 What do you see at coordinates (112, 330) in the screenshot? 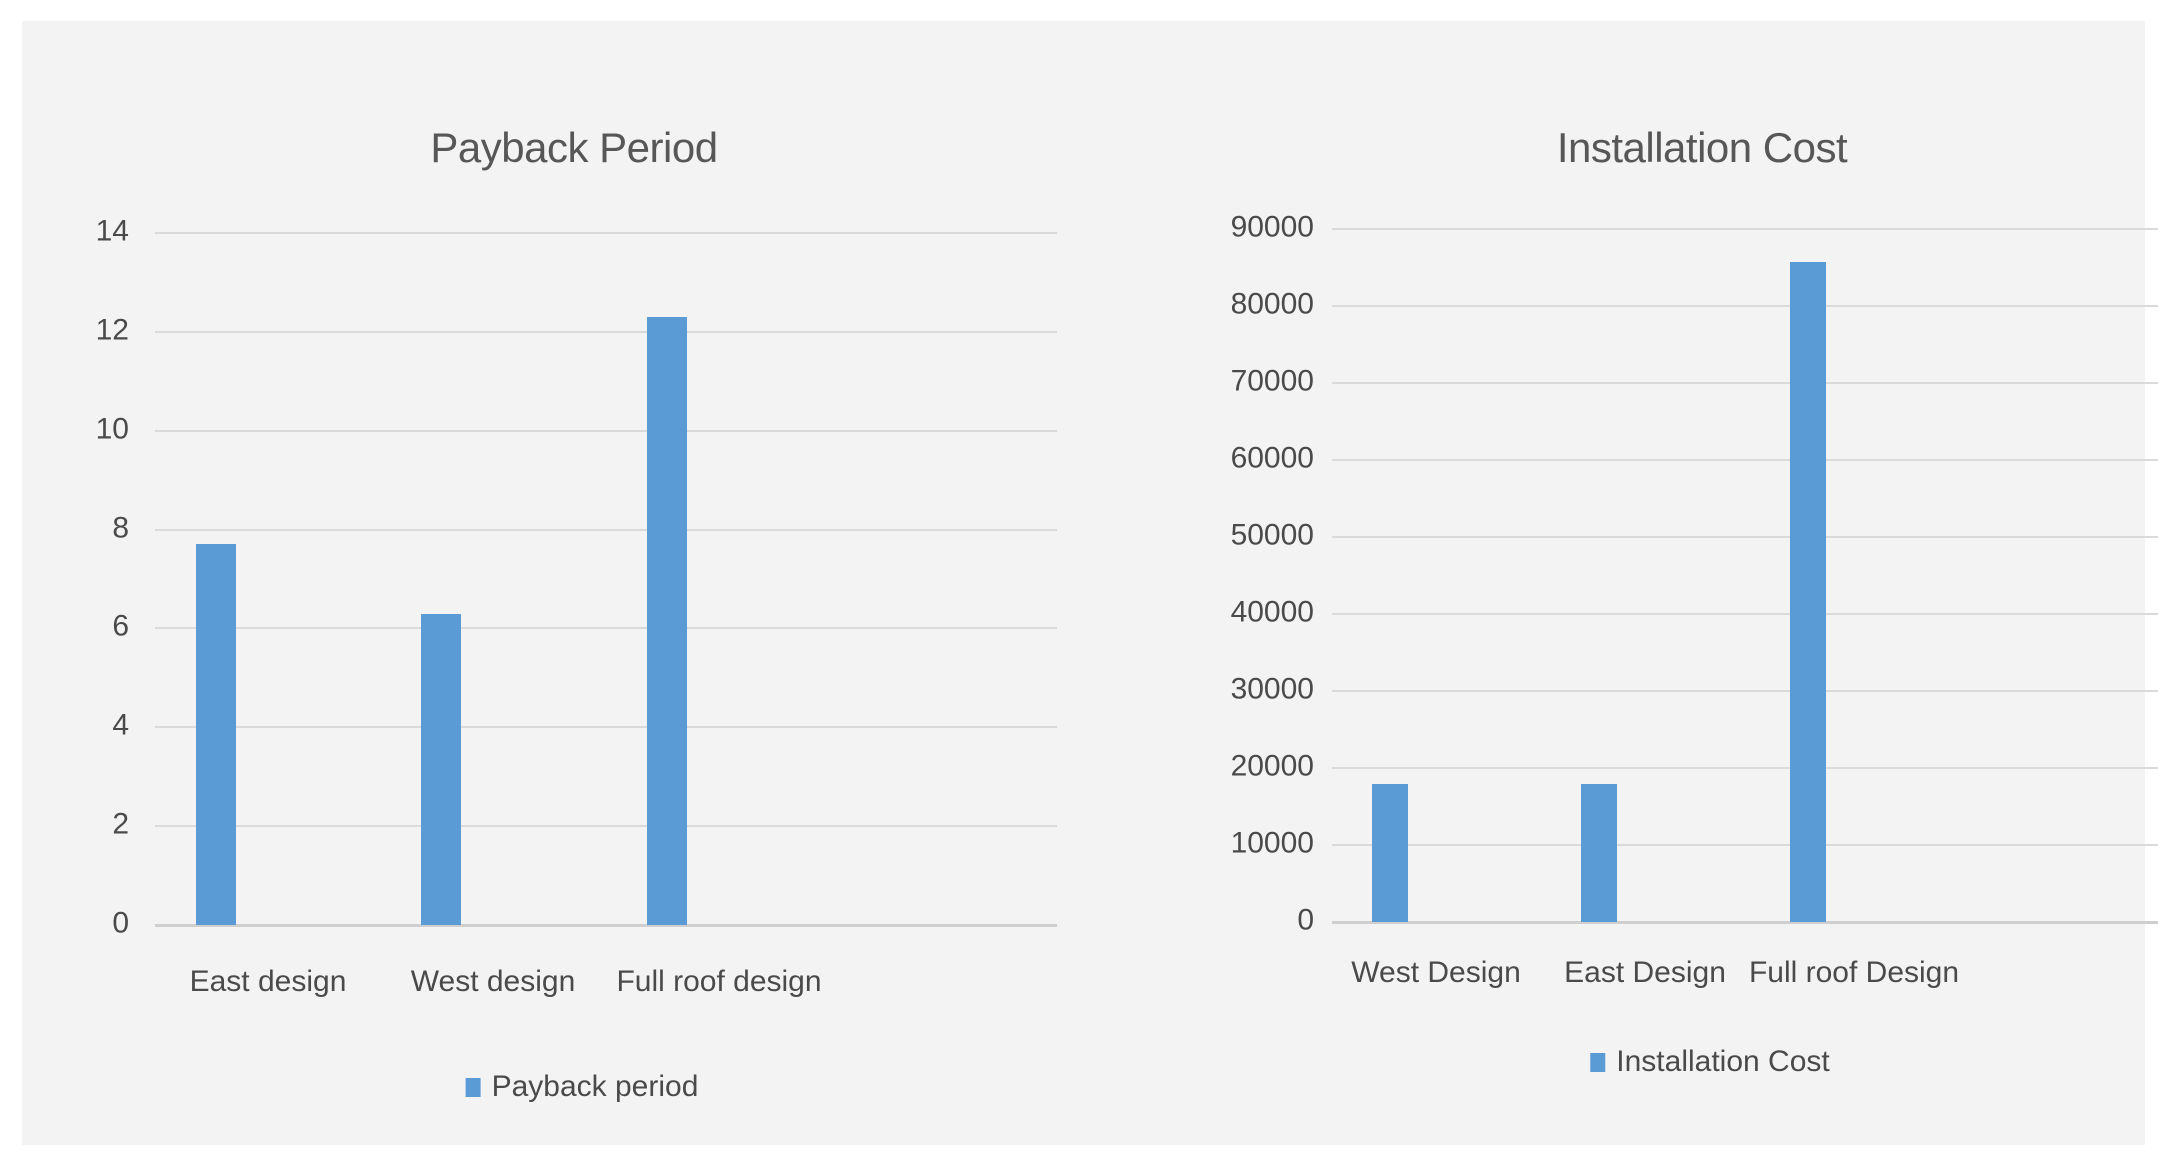
I see `y-tick-label: 12` at bounding box center [112, 330].